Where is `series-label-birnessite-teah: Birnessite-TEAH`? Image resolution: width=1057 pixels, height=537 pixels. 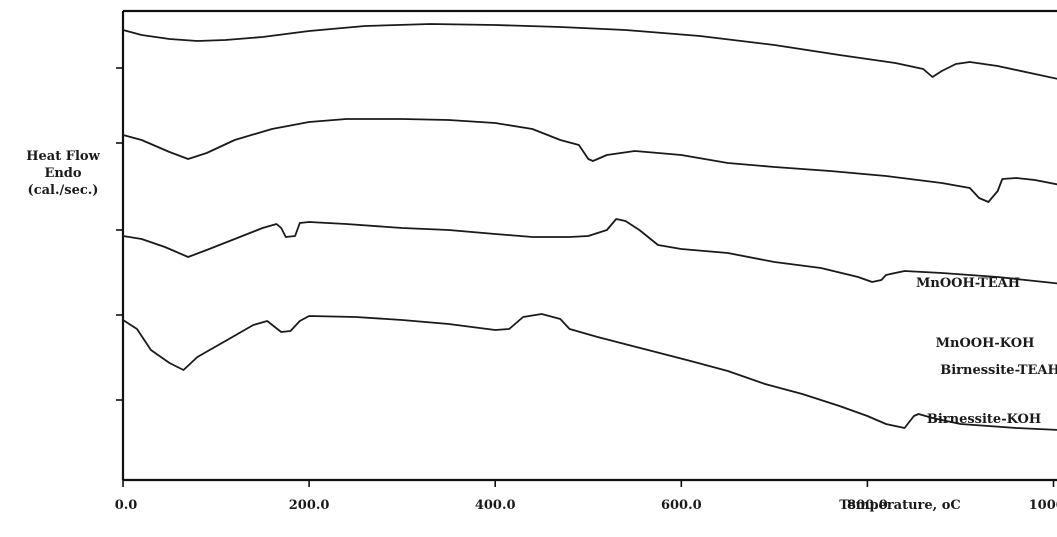
series-label-birnessite-teah: Birnessite-TEAH is located at coordinates (998, 370).